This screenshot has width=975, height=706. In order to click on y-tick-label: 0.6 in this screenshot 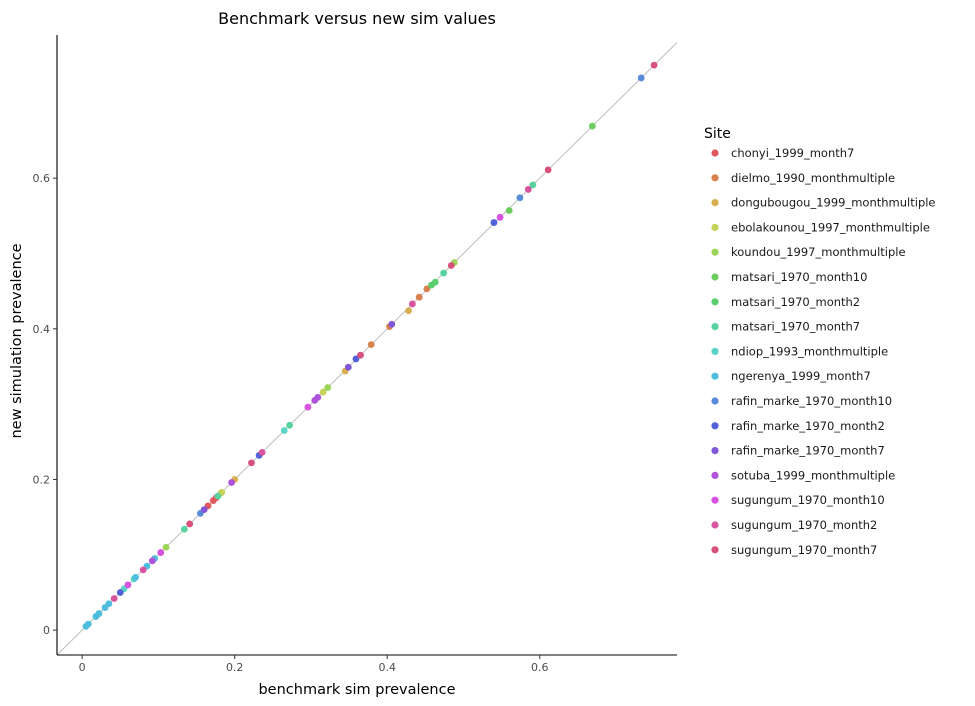, I will do `click(42, 178)`.